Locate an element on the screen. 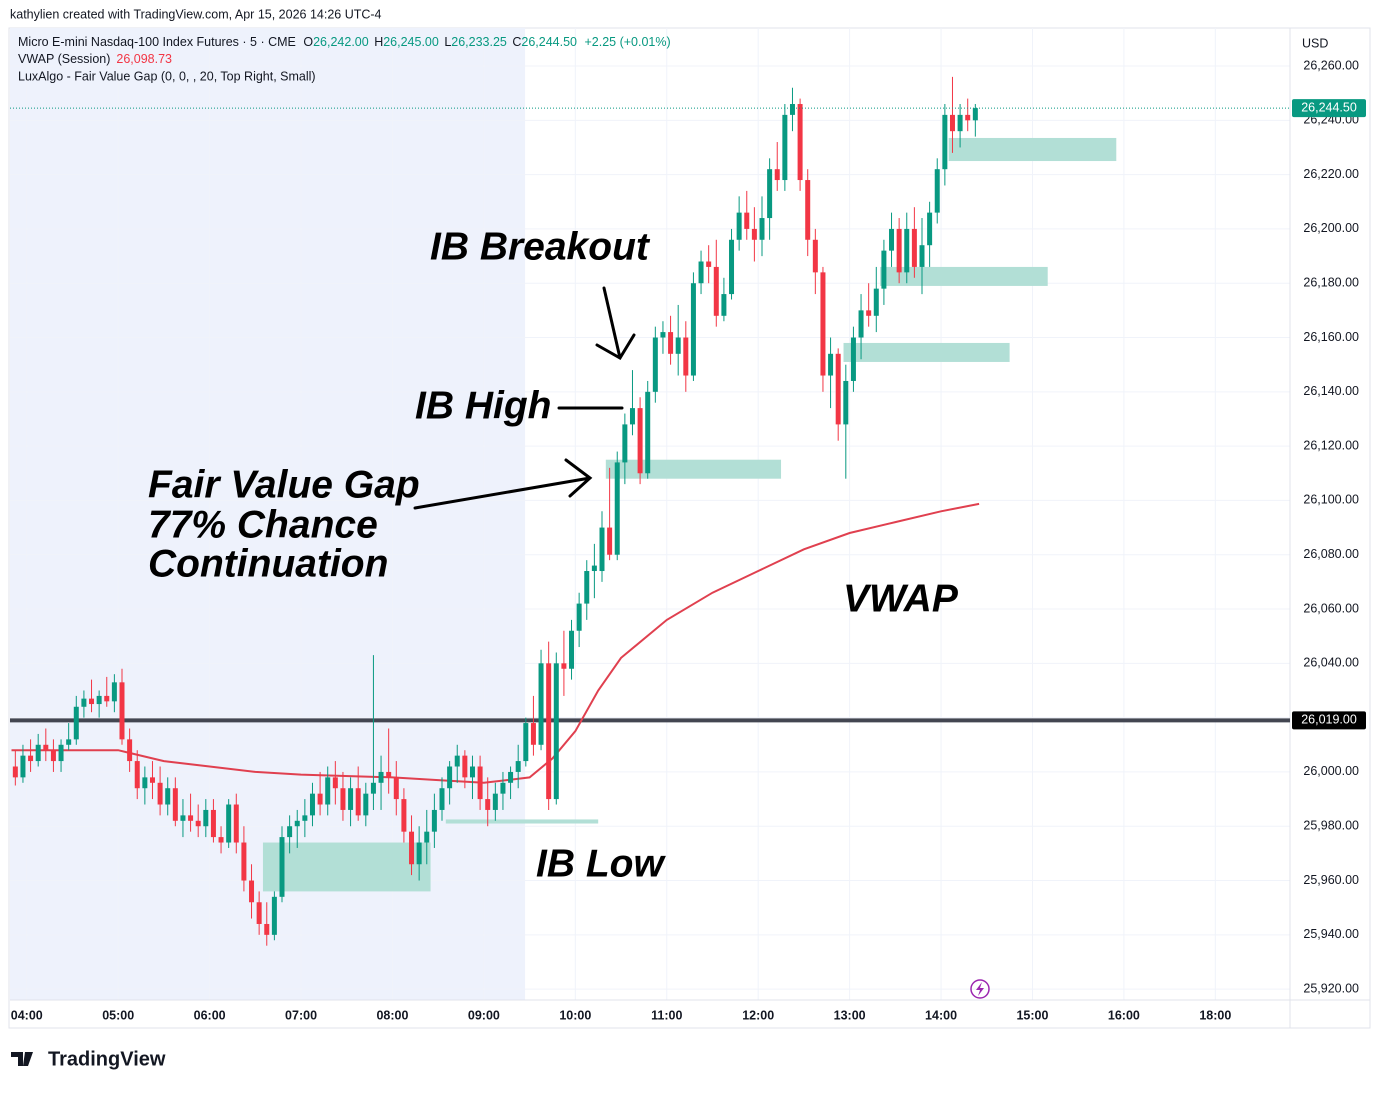 The image size is (1380, 1094). x-tick-label: 11:00 is located at coordinates (666, 1015).